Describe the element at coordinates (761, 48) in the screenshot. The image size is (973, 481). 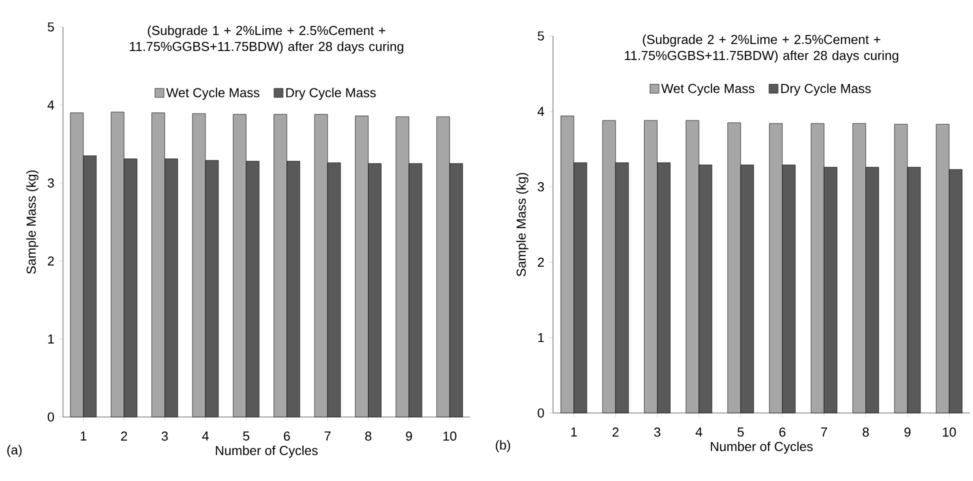
I see `chart-title: (Subgrade 2 + 2%Lime + 2.5%Cement + 11.75%GGBS+11.75BDW) after 28 days curing` at that location.